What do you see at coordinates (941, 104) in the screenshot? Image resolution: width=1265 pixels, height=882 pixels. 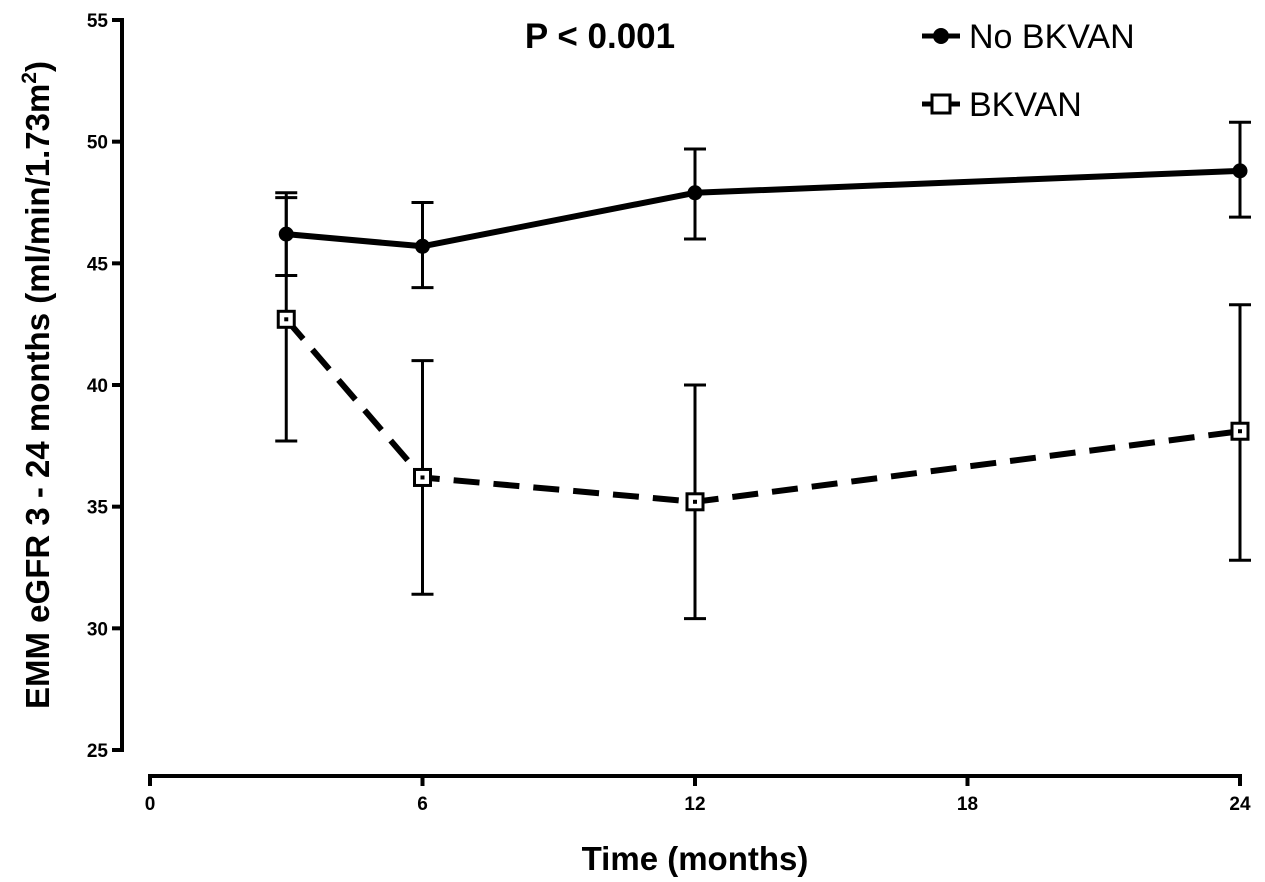 I see `legend-bkvan-marker` at bounding box center [941, 104].